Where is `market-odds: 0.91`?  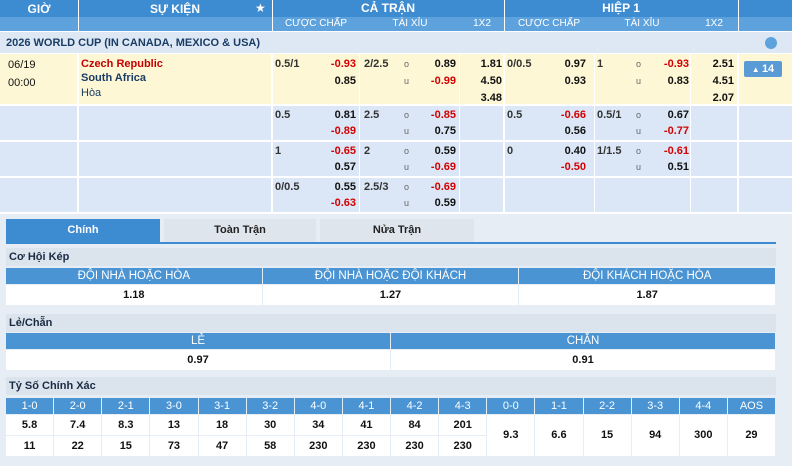 market-odds: 0.91 is located at coordinates (583, 360).